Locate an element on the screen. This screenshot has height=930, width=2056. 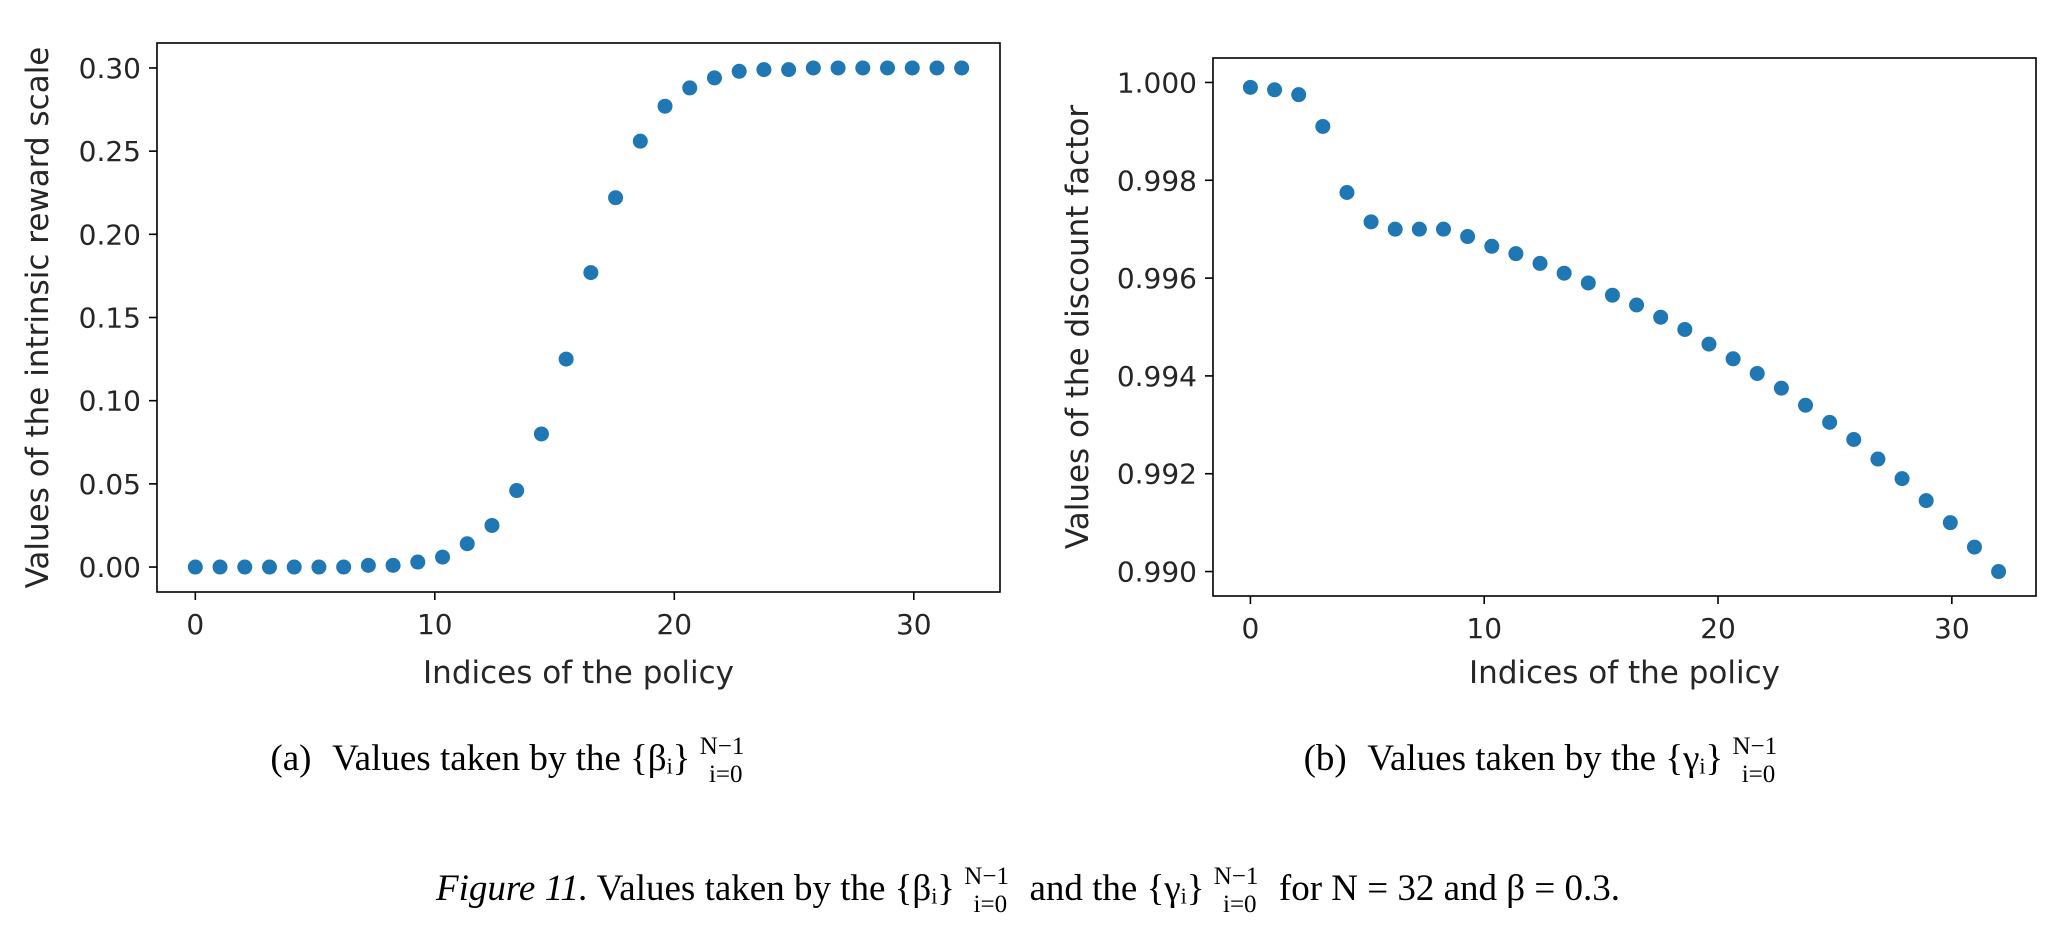
pb-x-tick-label: 0 is located at coordinates (1250, 628).